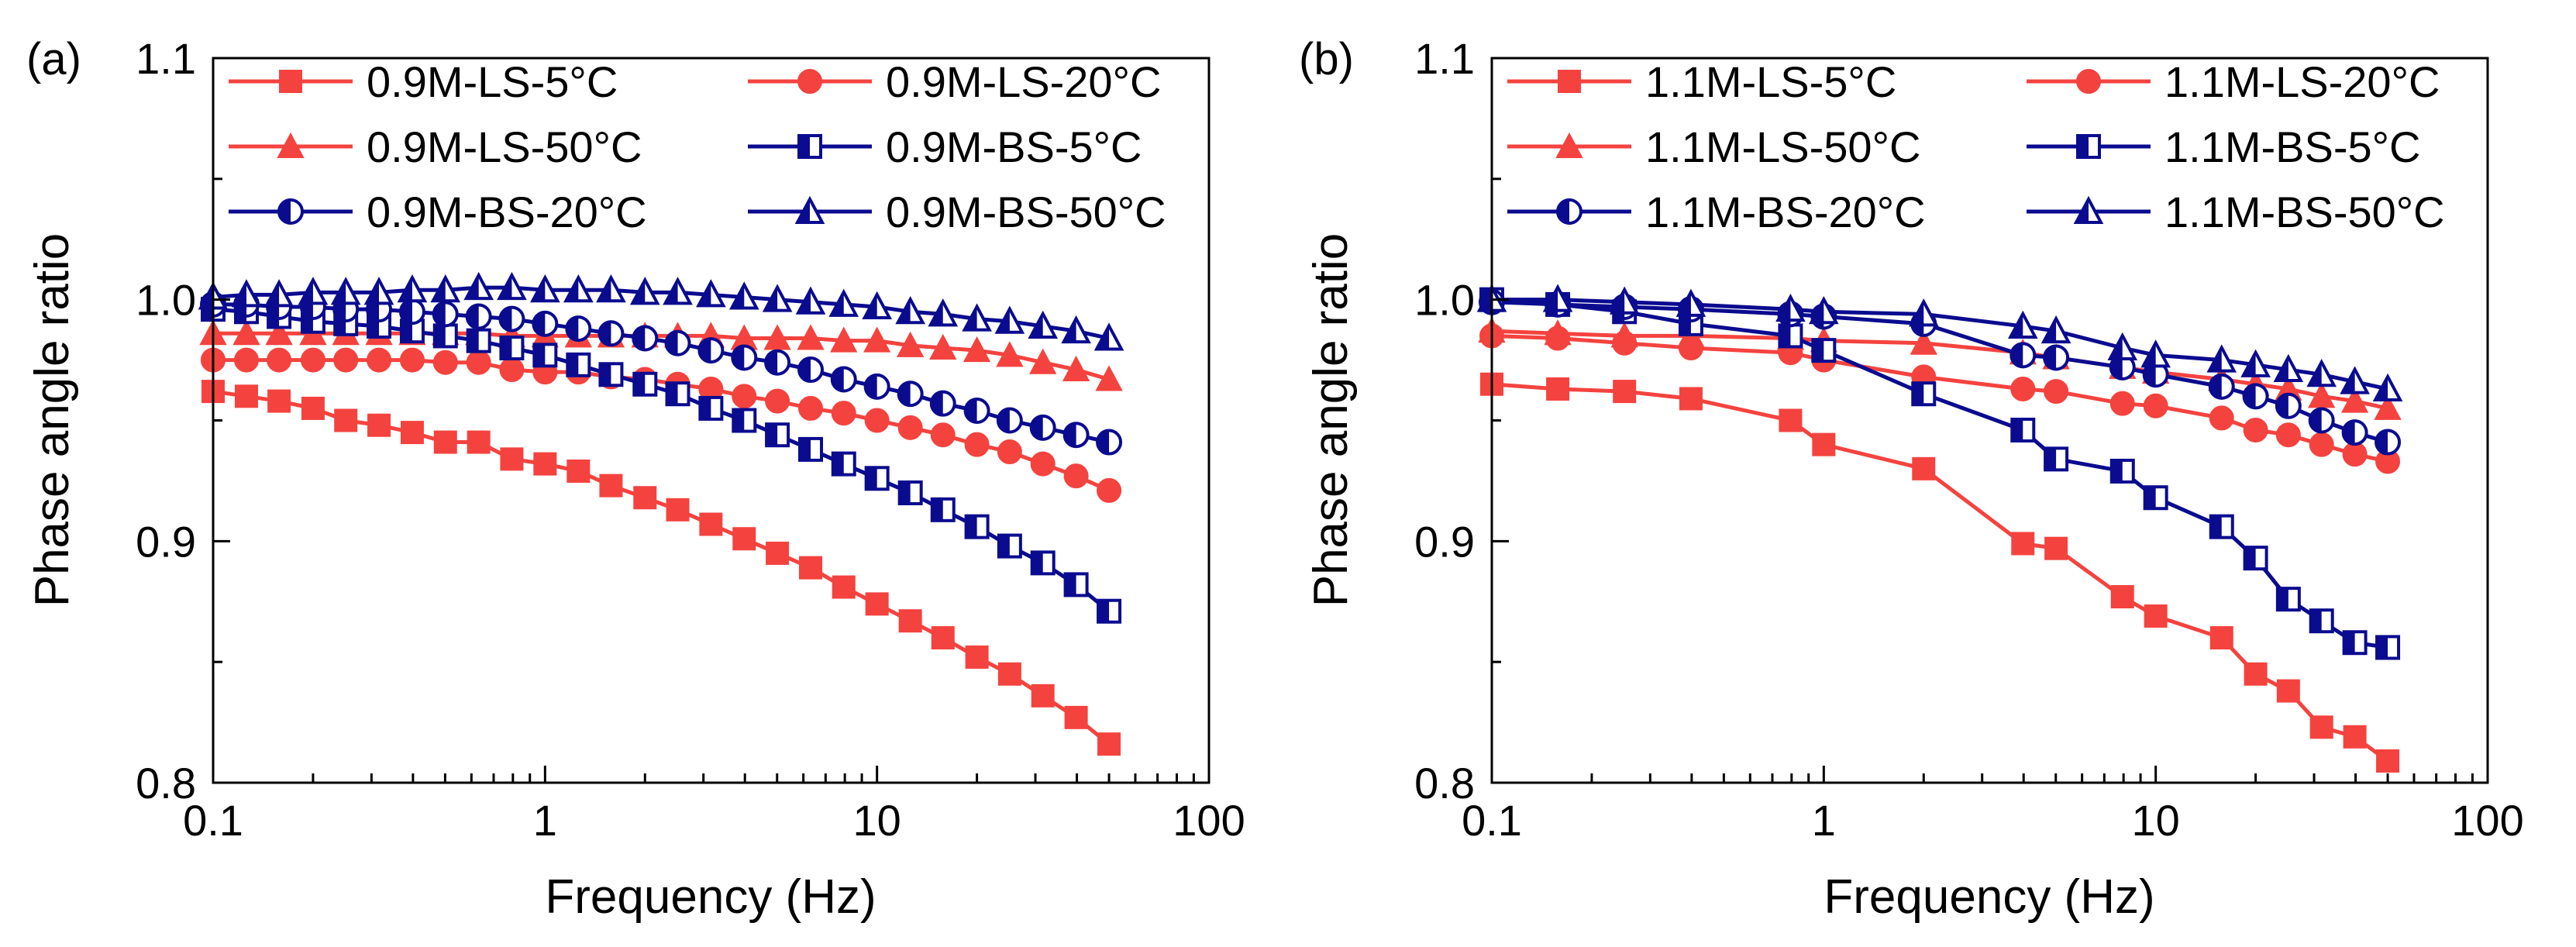  What do you see at coordinates (1331, 420) in the screenshot?
I see `panel-b-y-axis-title: Phase angle ratio` at bounding box center [1331, 420].